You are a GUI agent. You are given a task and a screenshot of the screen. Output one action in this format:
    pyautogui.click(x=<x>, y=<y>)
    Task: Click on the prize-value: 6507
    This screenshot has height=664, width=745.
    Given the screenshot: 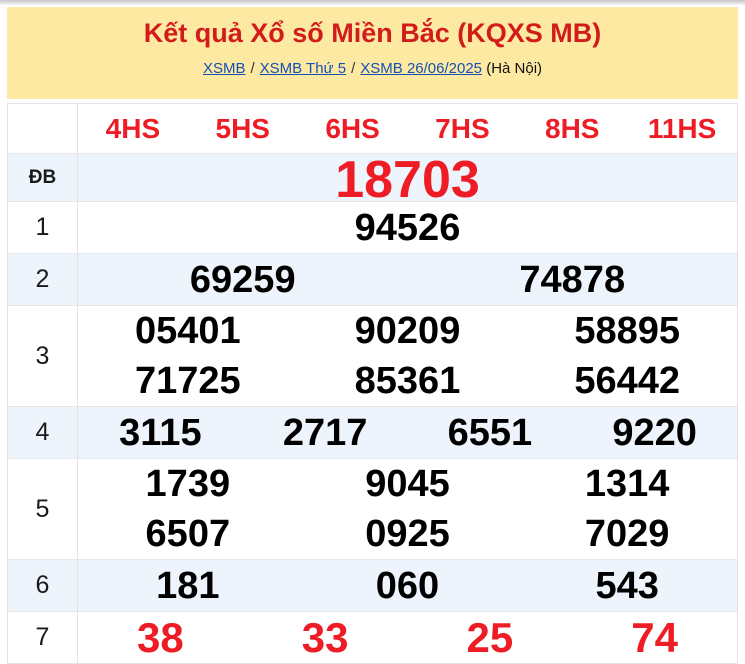 What is the action you would take?
    pyautogui.click(x=188, y=534)
    